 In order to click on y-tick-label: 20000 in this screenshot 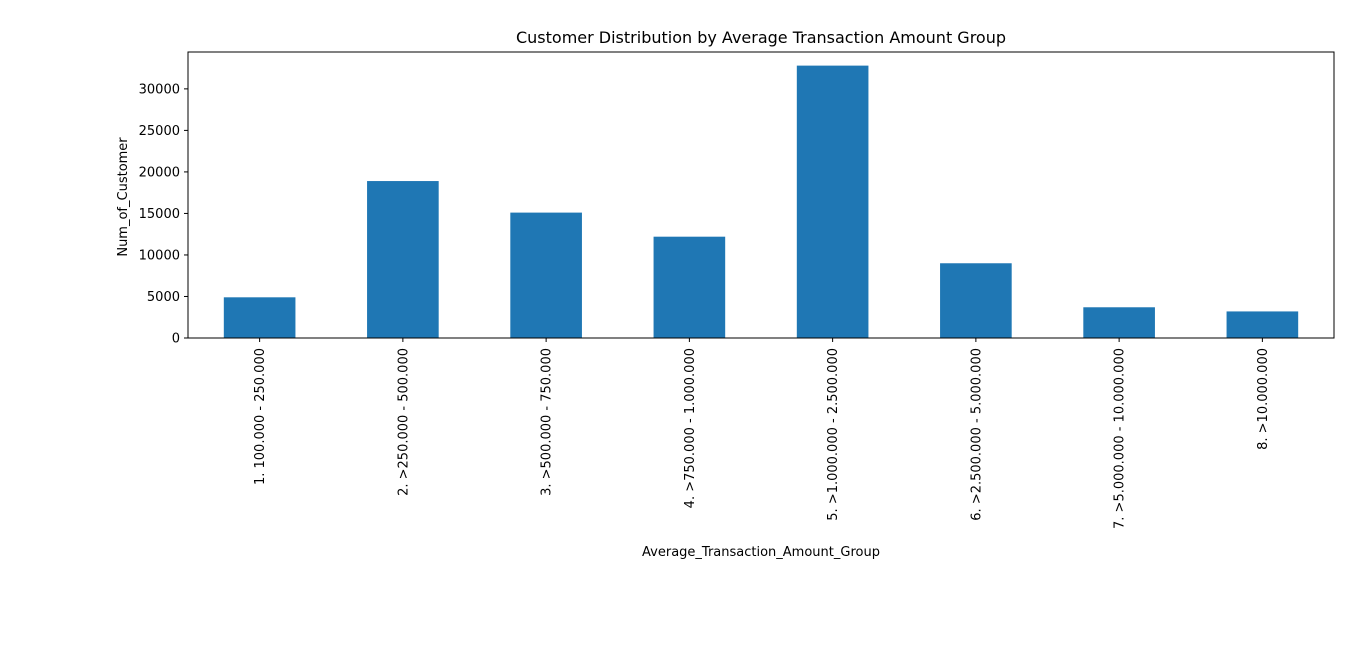, I will do `click(159, 172)`.